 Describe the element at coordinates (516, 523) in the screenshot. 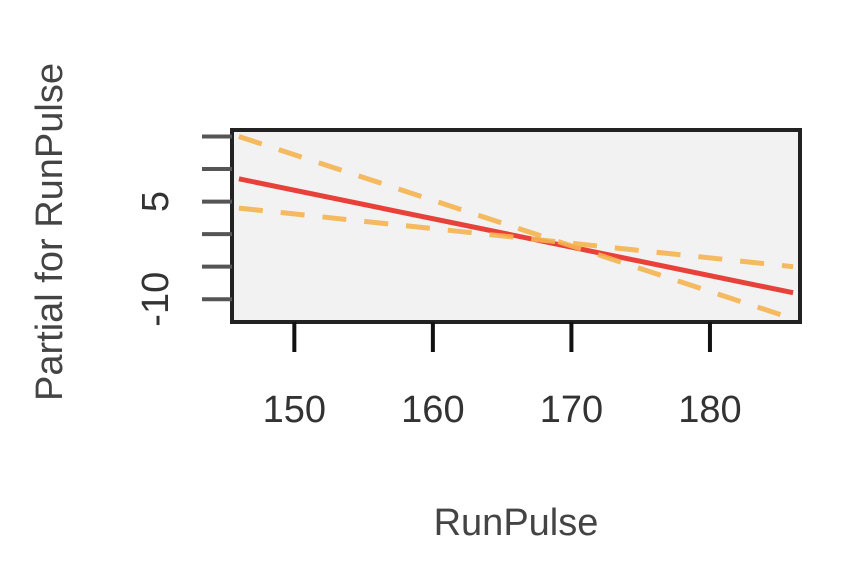

I see `x-axis-title: RunPulse` at that location.